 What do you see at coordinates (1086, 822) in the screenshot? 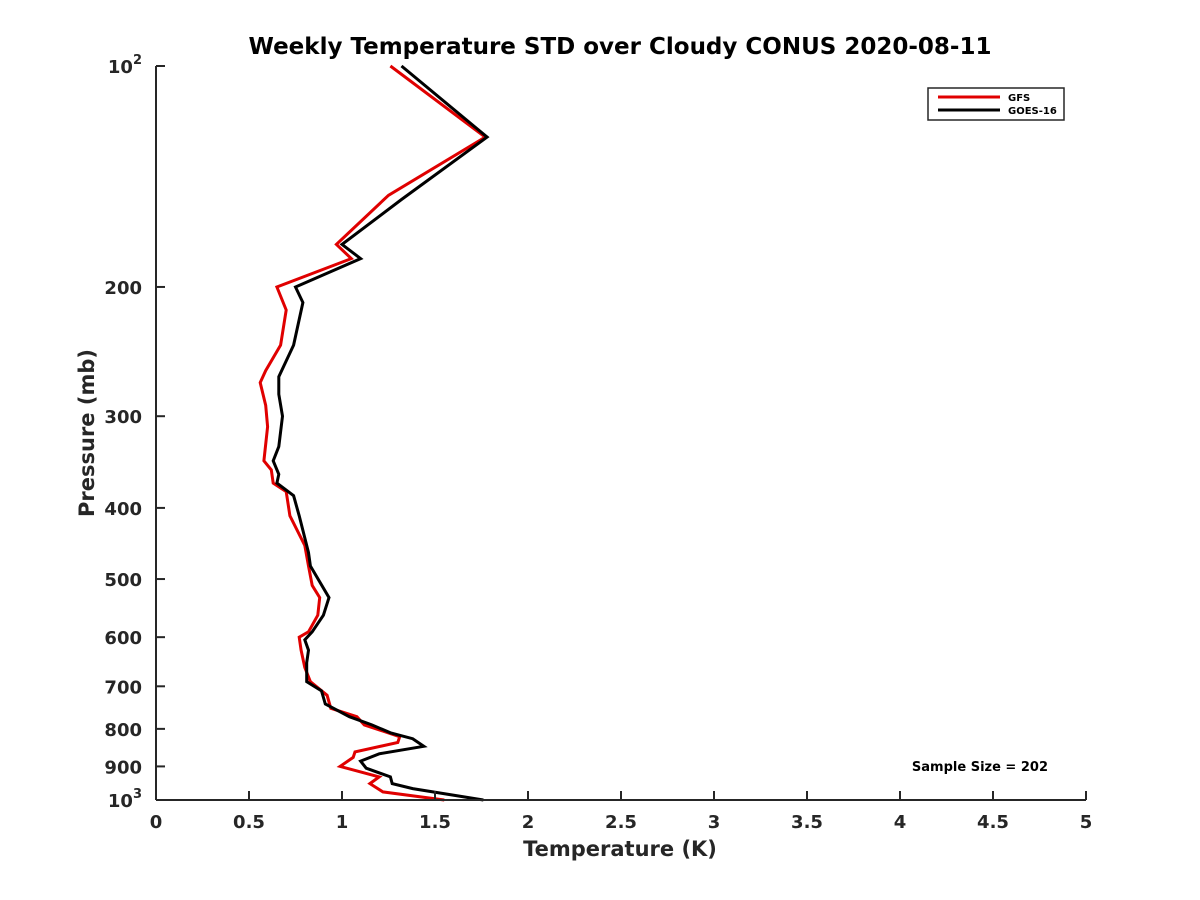
I see `x-tick-label: 5` at bounding box center [1086, 822].